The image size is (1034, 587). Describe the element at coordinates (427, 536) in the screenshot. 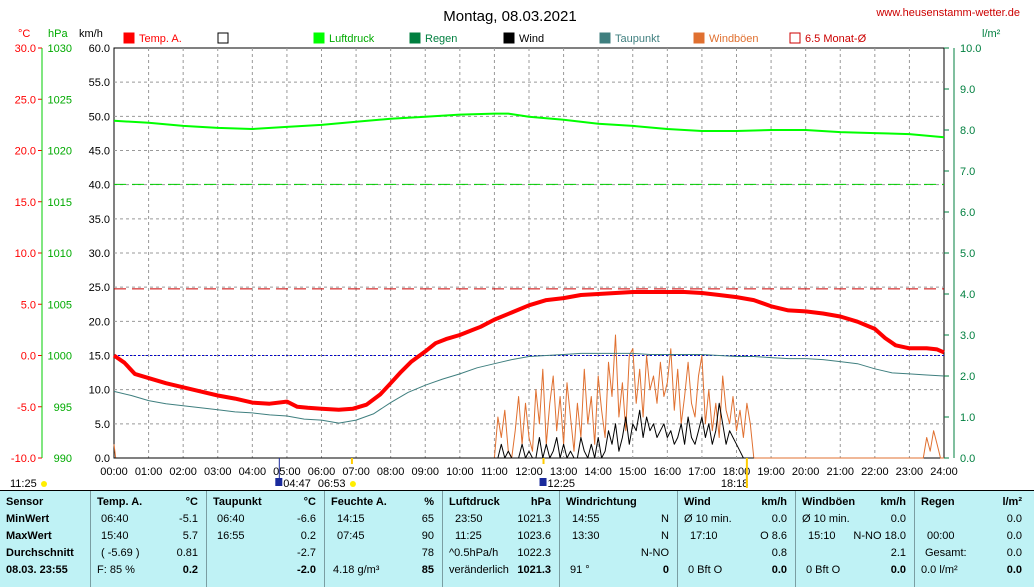

I see `hum-max: 90` at that location.